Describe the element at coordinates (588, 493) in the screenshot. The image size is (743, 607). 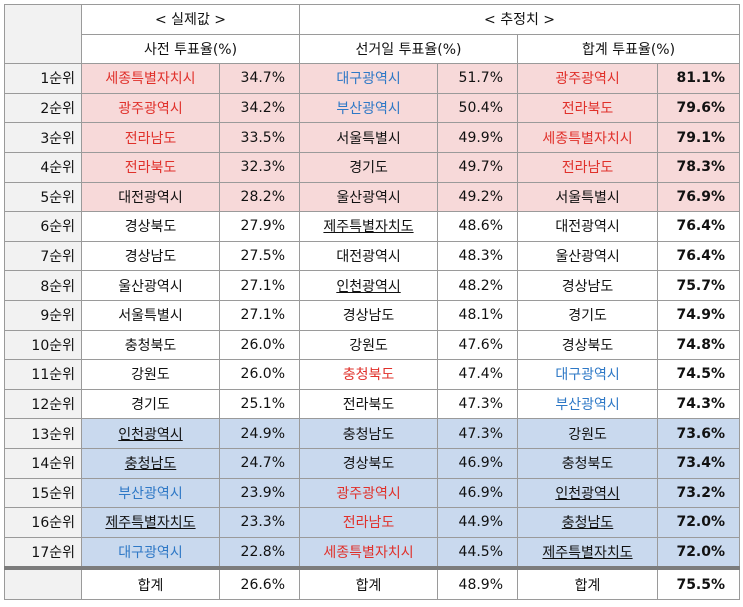
I see `total-region-cell: 인천광역시` at that location.